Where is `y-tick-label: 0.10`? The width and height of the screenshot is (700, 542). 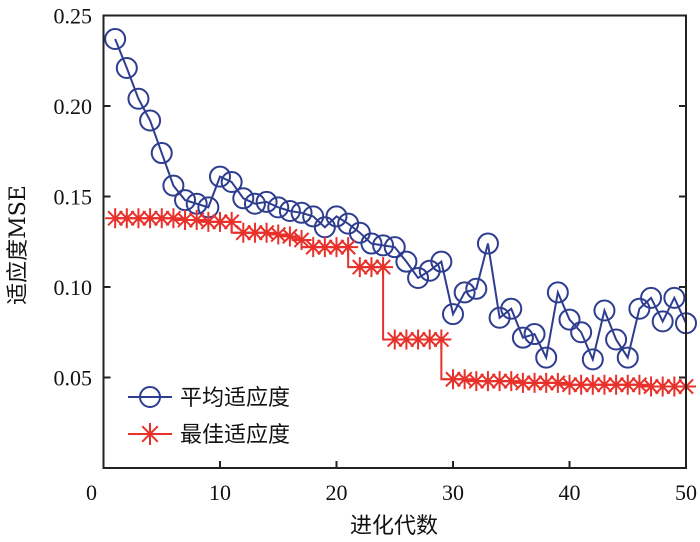 y-tick-label: 0.10 is located at coordinates (73, 287).